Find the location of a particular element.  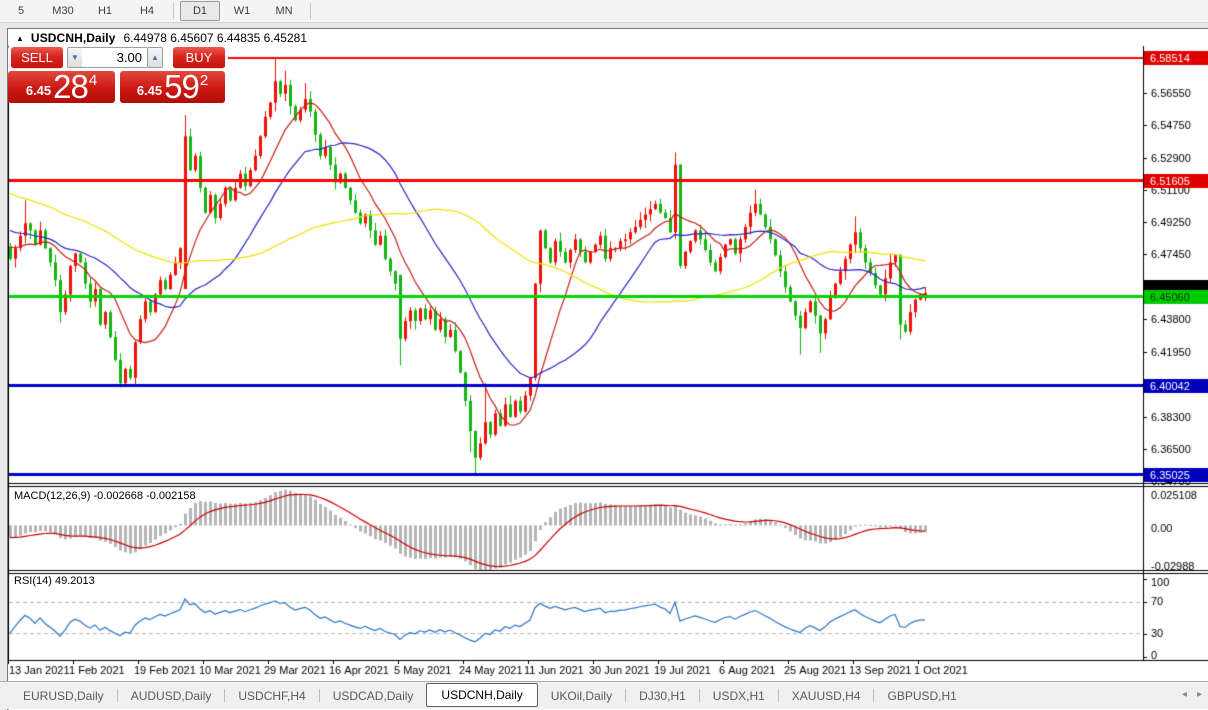

timeframe-button-H1: H1 is located at coordinates (105, 11).